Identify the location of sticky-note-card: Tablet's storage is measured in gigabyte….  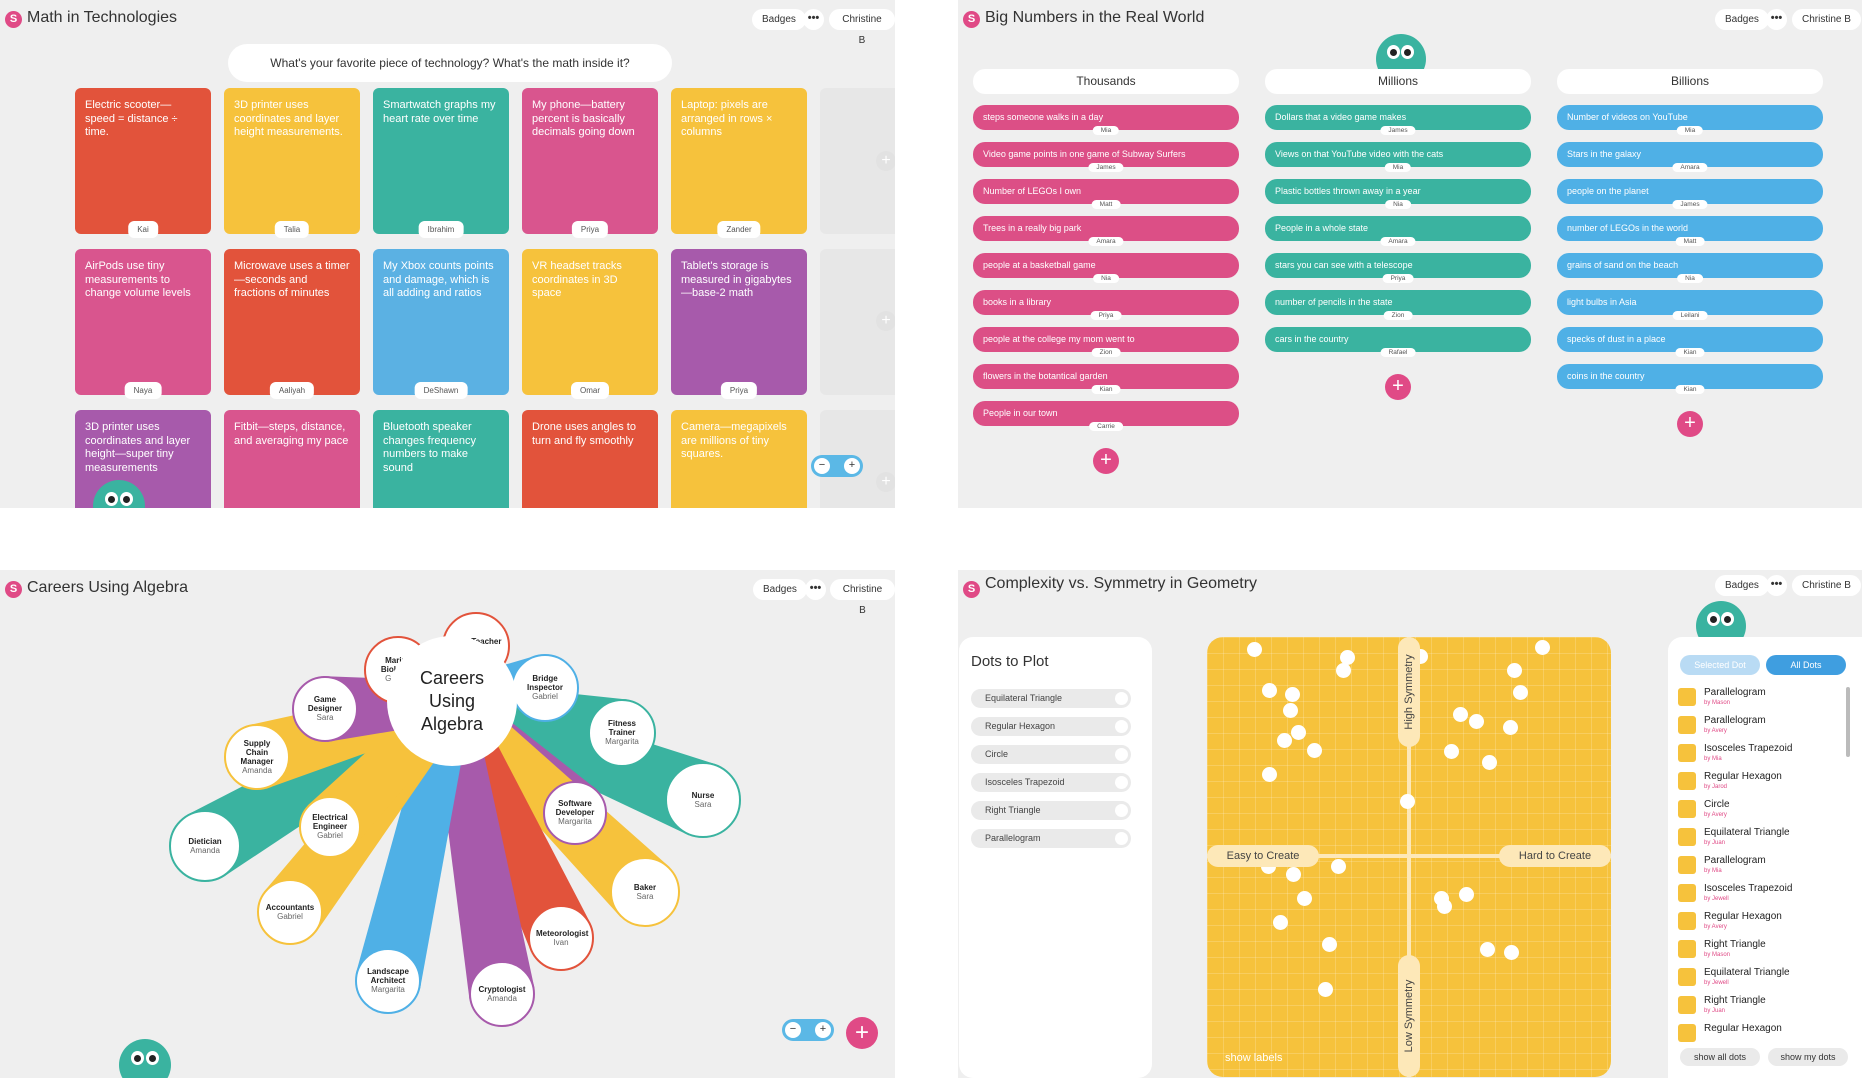
(739, 324).